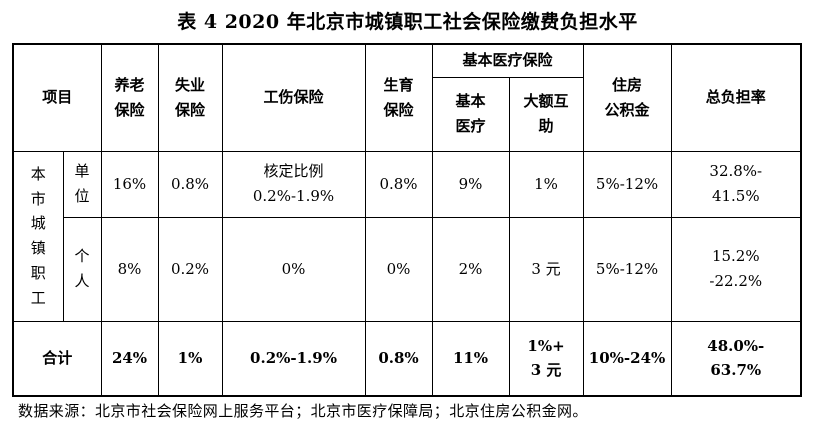  Describe the element at coordinates (190, 358) in the screenshot. I see `total-unemployment: 1%` at that location.